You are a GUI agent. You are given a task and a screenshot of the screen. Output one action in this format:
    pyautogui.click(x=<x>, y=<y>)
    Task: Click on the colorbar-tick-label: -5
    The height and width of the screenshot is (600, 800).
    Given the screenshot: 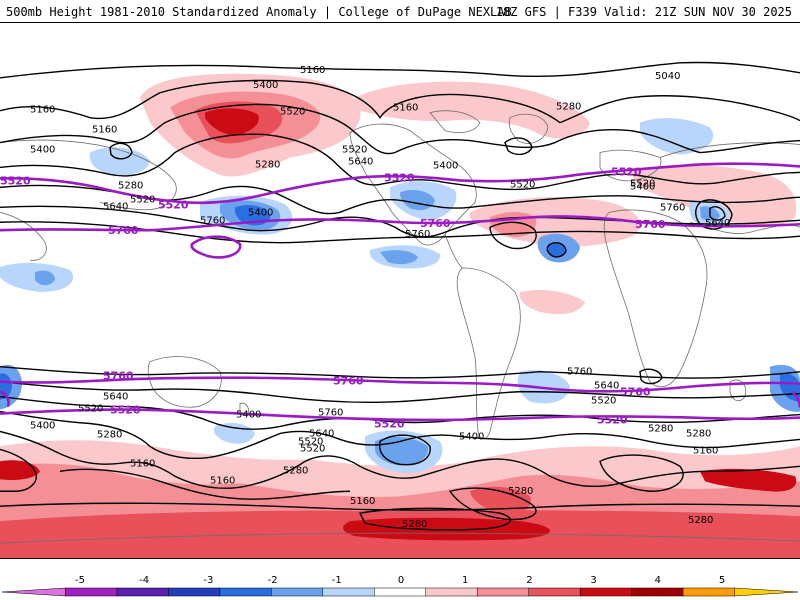 What is the action you would take?
    pyautogui.click(x=80, y=580)
    